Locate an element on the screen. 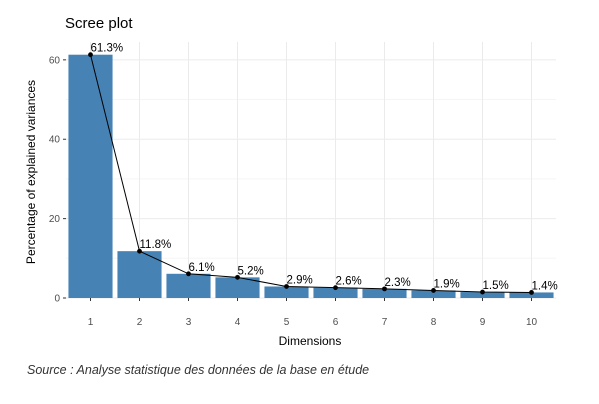  x-tick-label: 2 is located at coordinates (140, 322).